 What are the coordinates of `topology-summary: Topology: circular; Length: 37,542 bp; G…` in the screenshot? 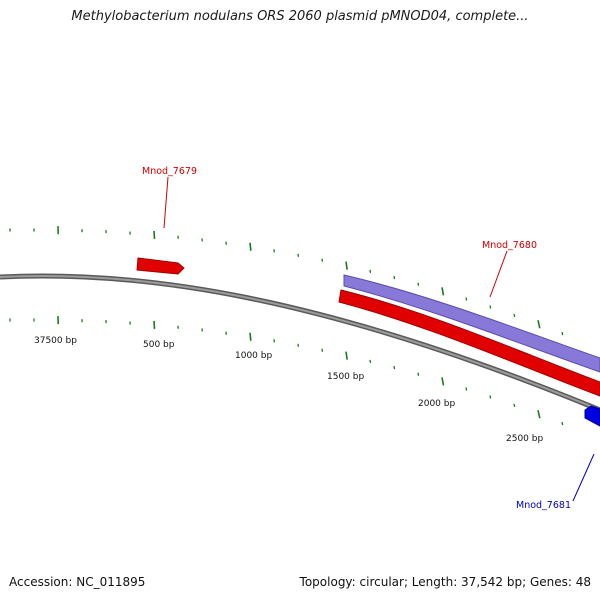 It's located at (445, 582).